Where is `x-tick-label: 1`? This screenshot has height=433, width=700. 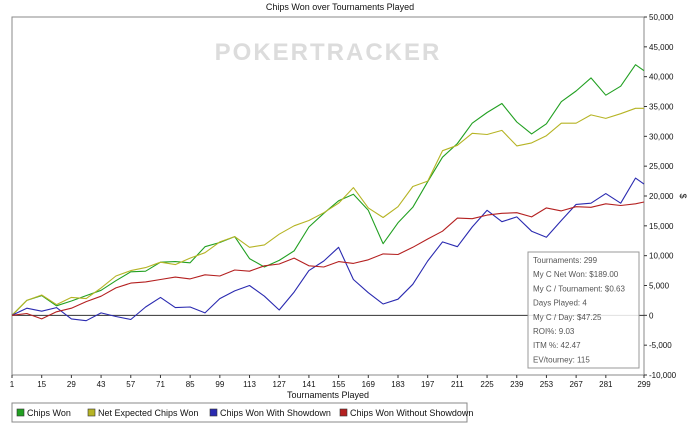
x-tick-label: 1 is located at coordinates (12, 384).